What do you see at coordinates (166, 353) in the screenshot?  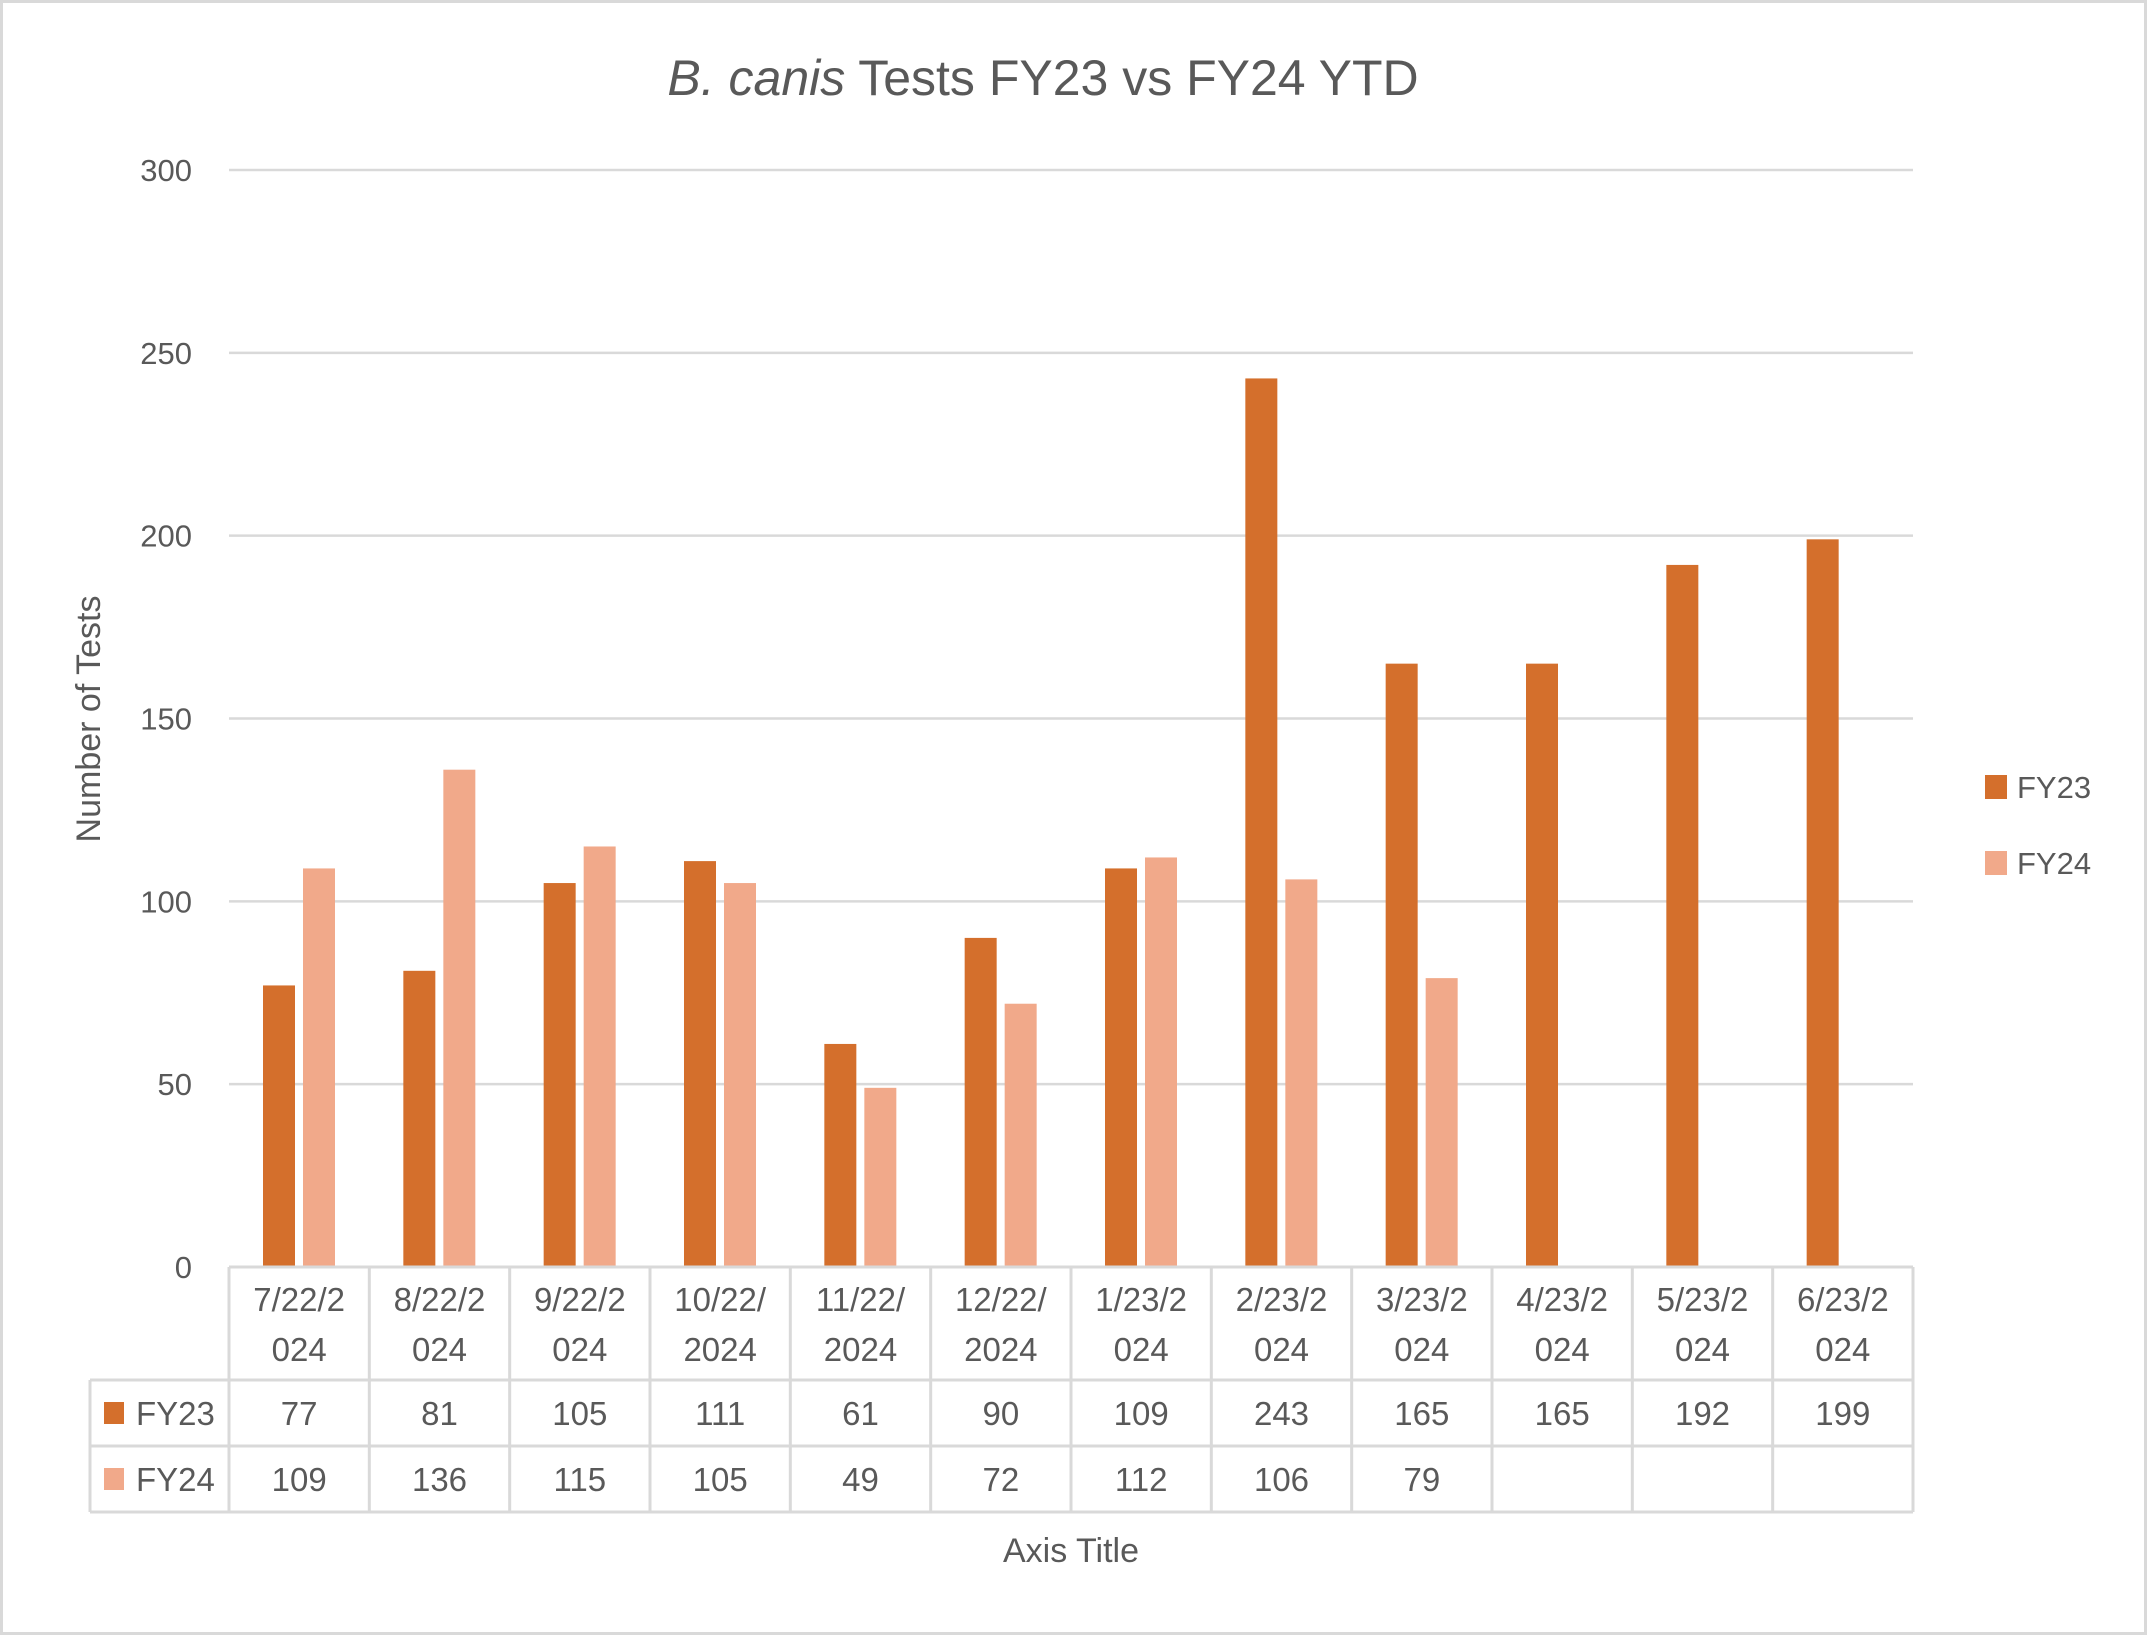 I see `y-tick-label: 250` at bounding box center [166, 353].